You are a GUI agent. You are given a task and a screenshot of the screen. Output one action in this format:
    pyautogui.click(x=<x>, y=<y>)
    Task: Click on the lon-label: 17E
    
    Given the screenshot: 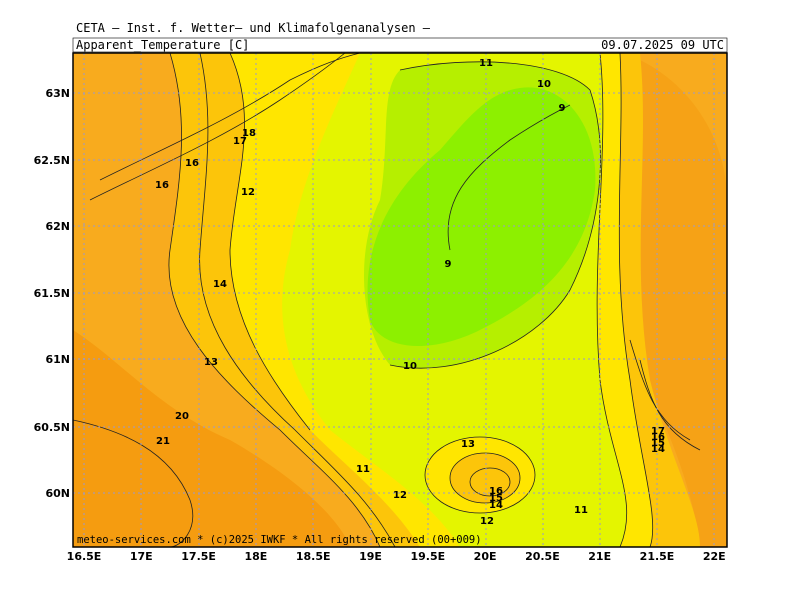 What is the action you would take?
    pyautogui.click(x=141, y=556)
    